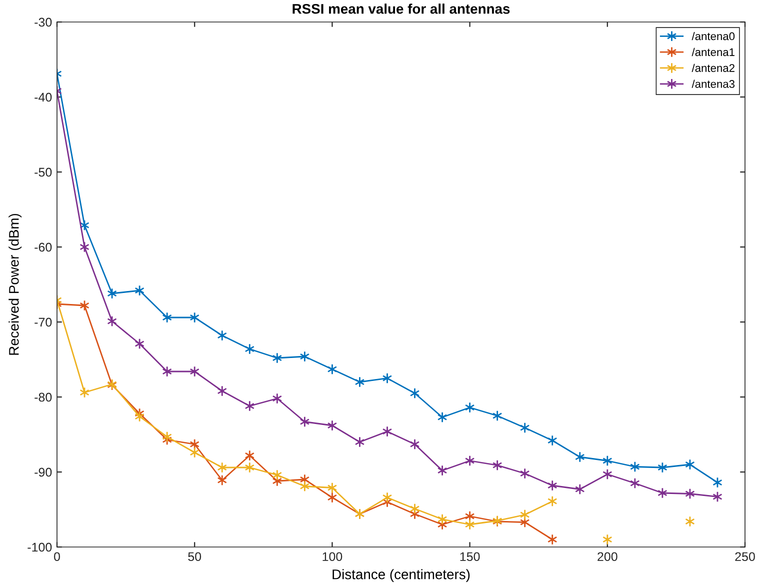 The height and width of the screenshot is (583, 767). What do you see at coordinates (43, 172) in the screenshot?
I see `y-tick-label: -50` at bounding box center [43, 172].